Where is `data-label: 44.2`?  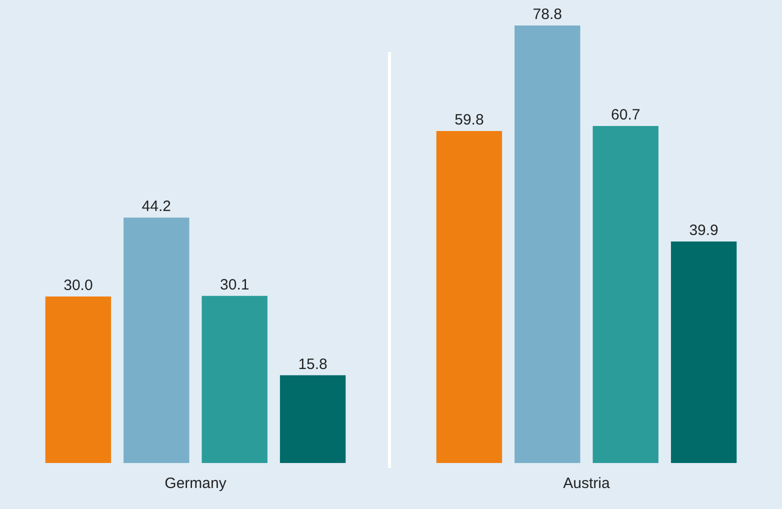 data-label: 44.2 is located at coordinates (156, 207).